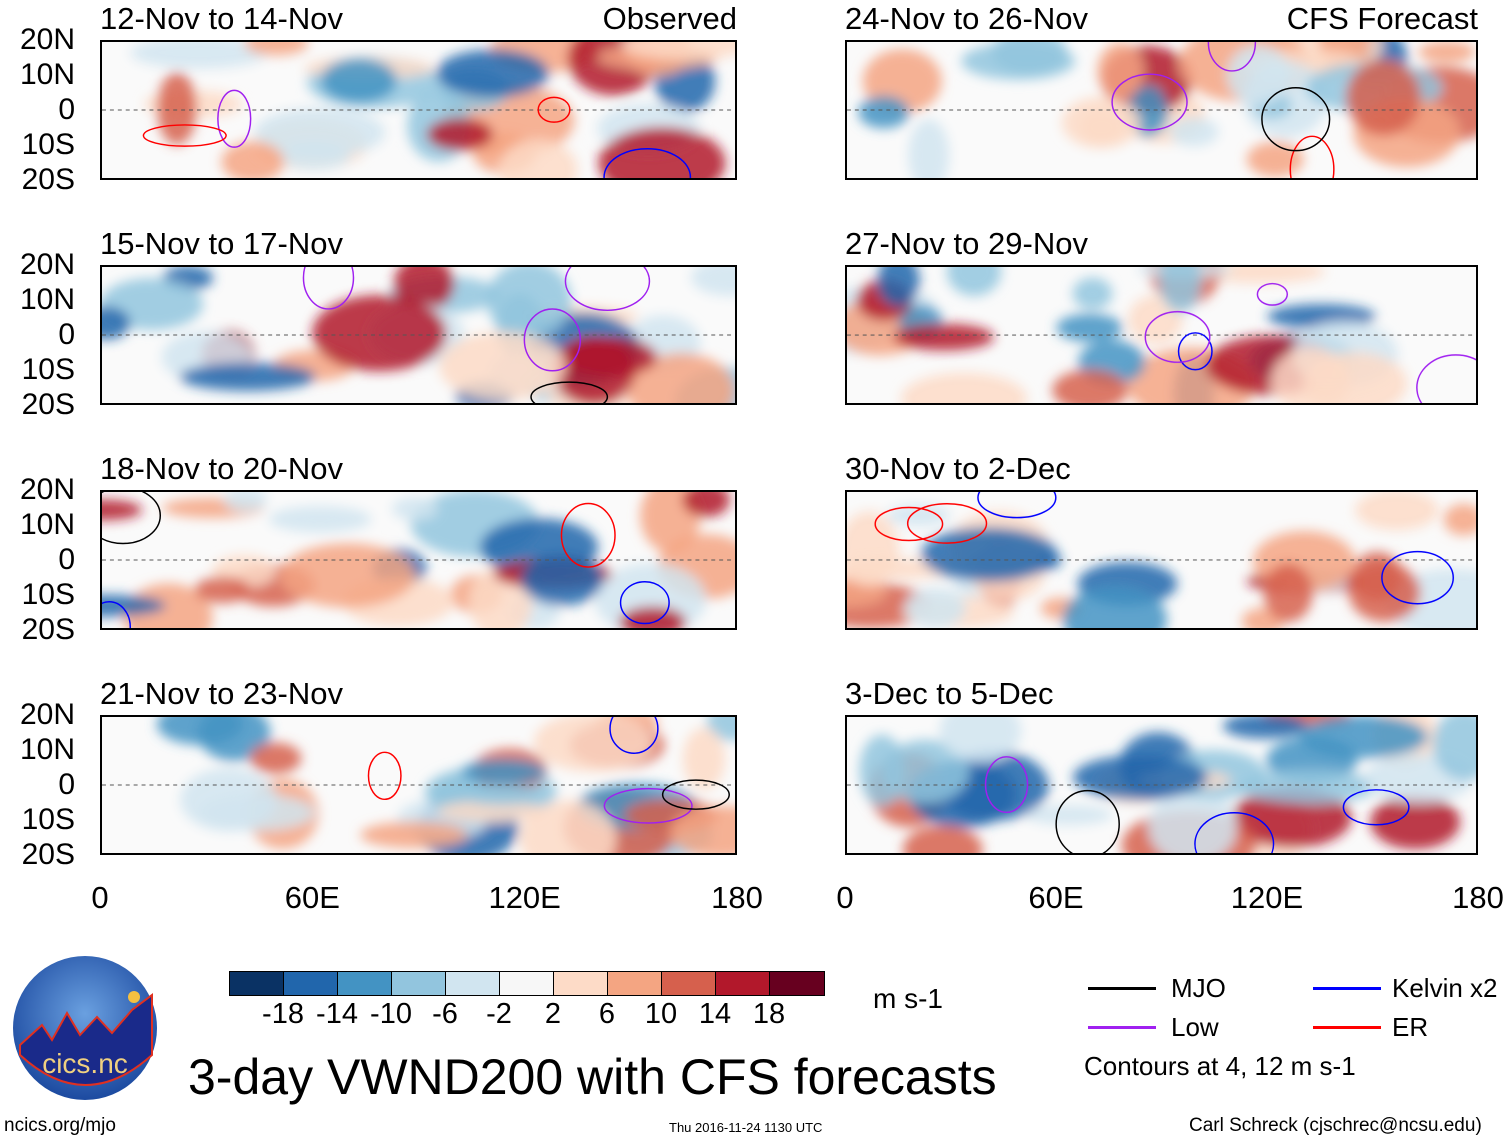 Image resolution: width=1510 pixels, height=1142 pixels. Describe the element at coordinates (221, 18) in the screenshot. I see `panel-title: 12-Nov to 14-Nov` at that location.